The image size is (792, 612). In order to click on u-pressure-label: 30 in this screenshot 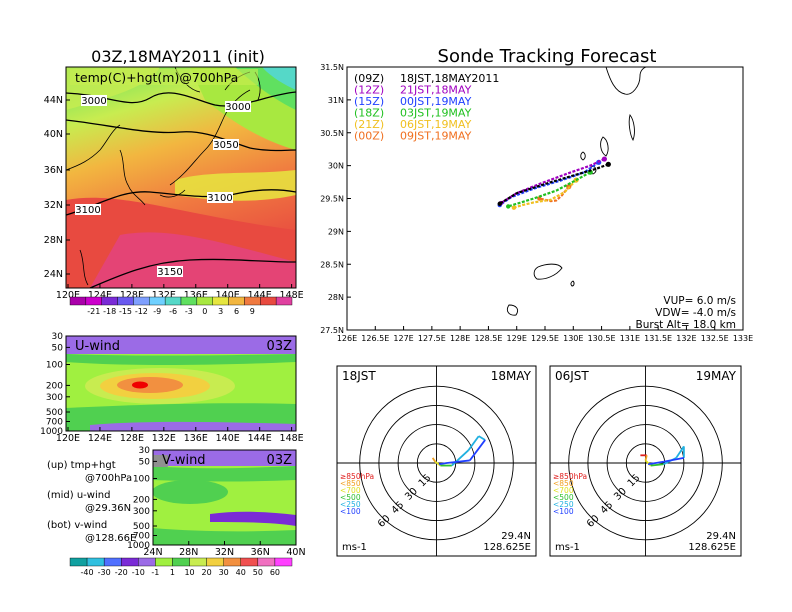, I will do `click(58, 337)`.